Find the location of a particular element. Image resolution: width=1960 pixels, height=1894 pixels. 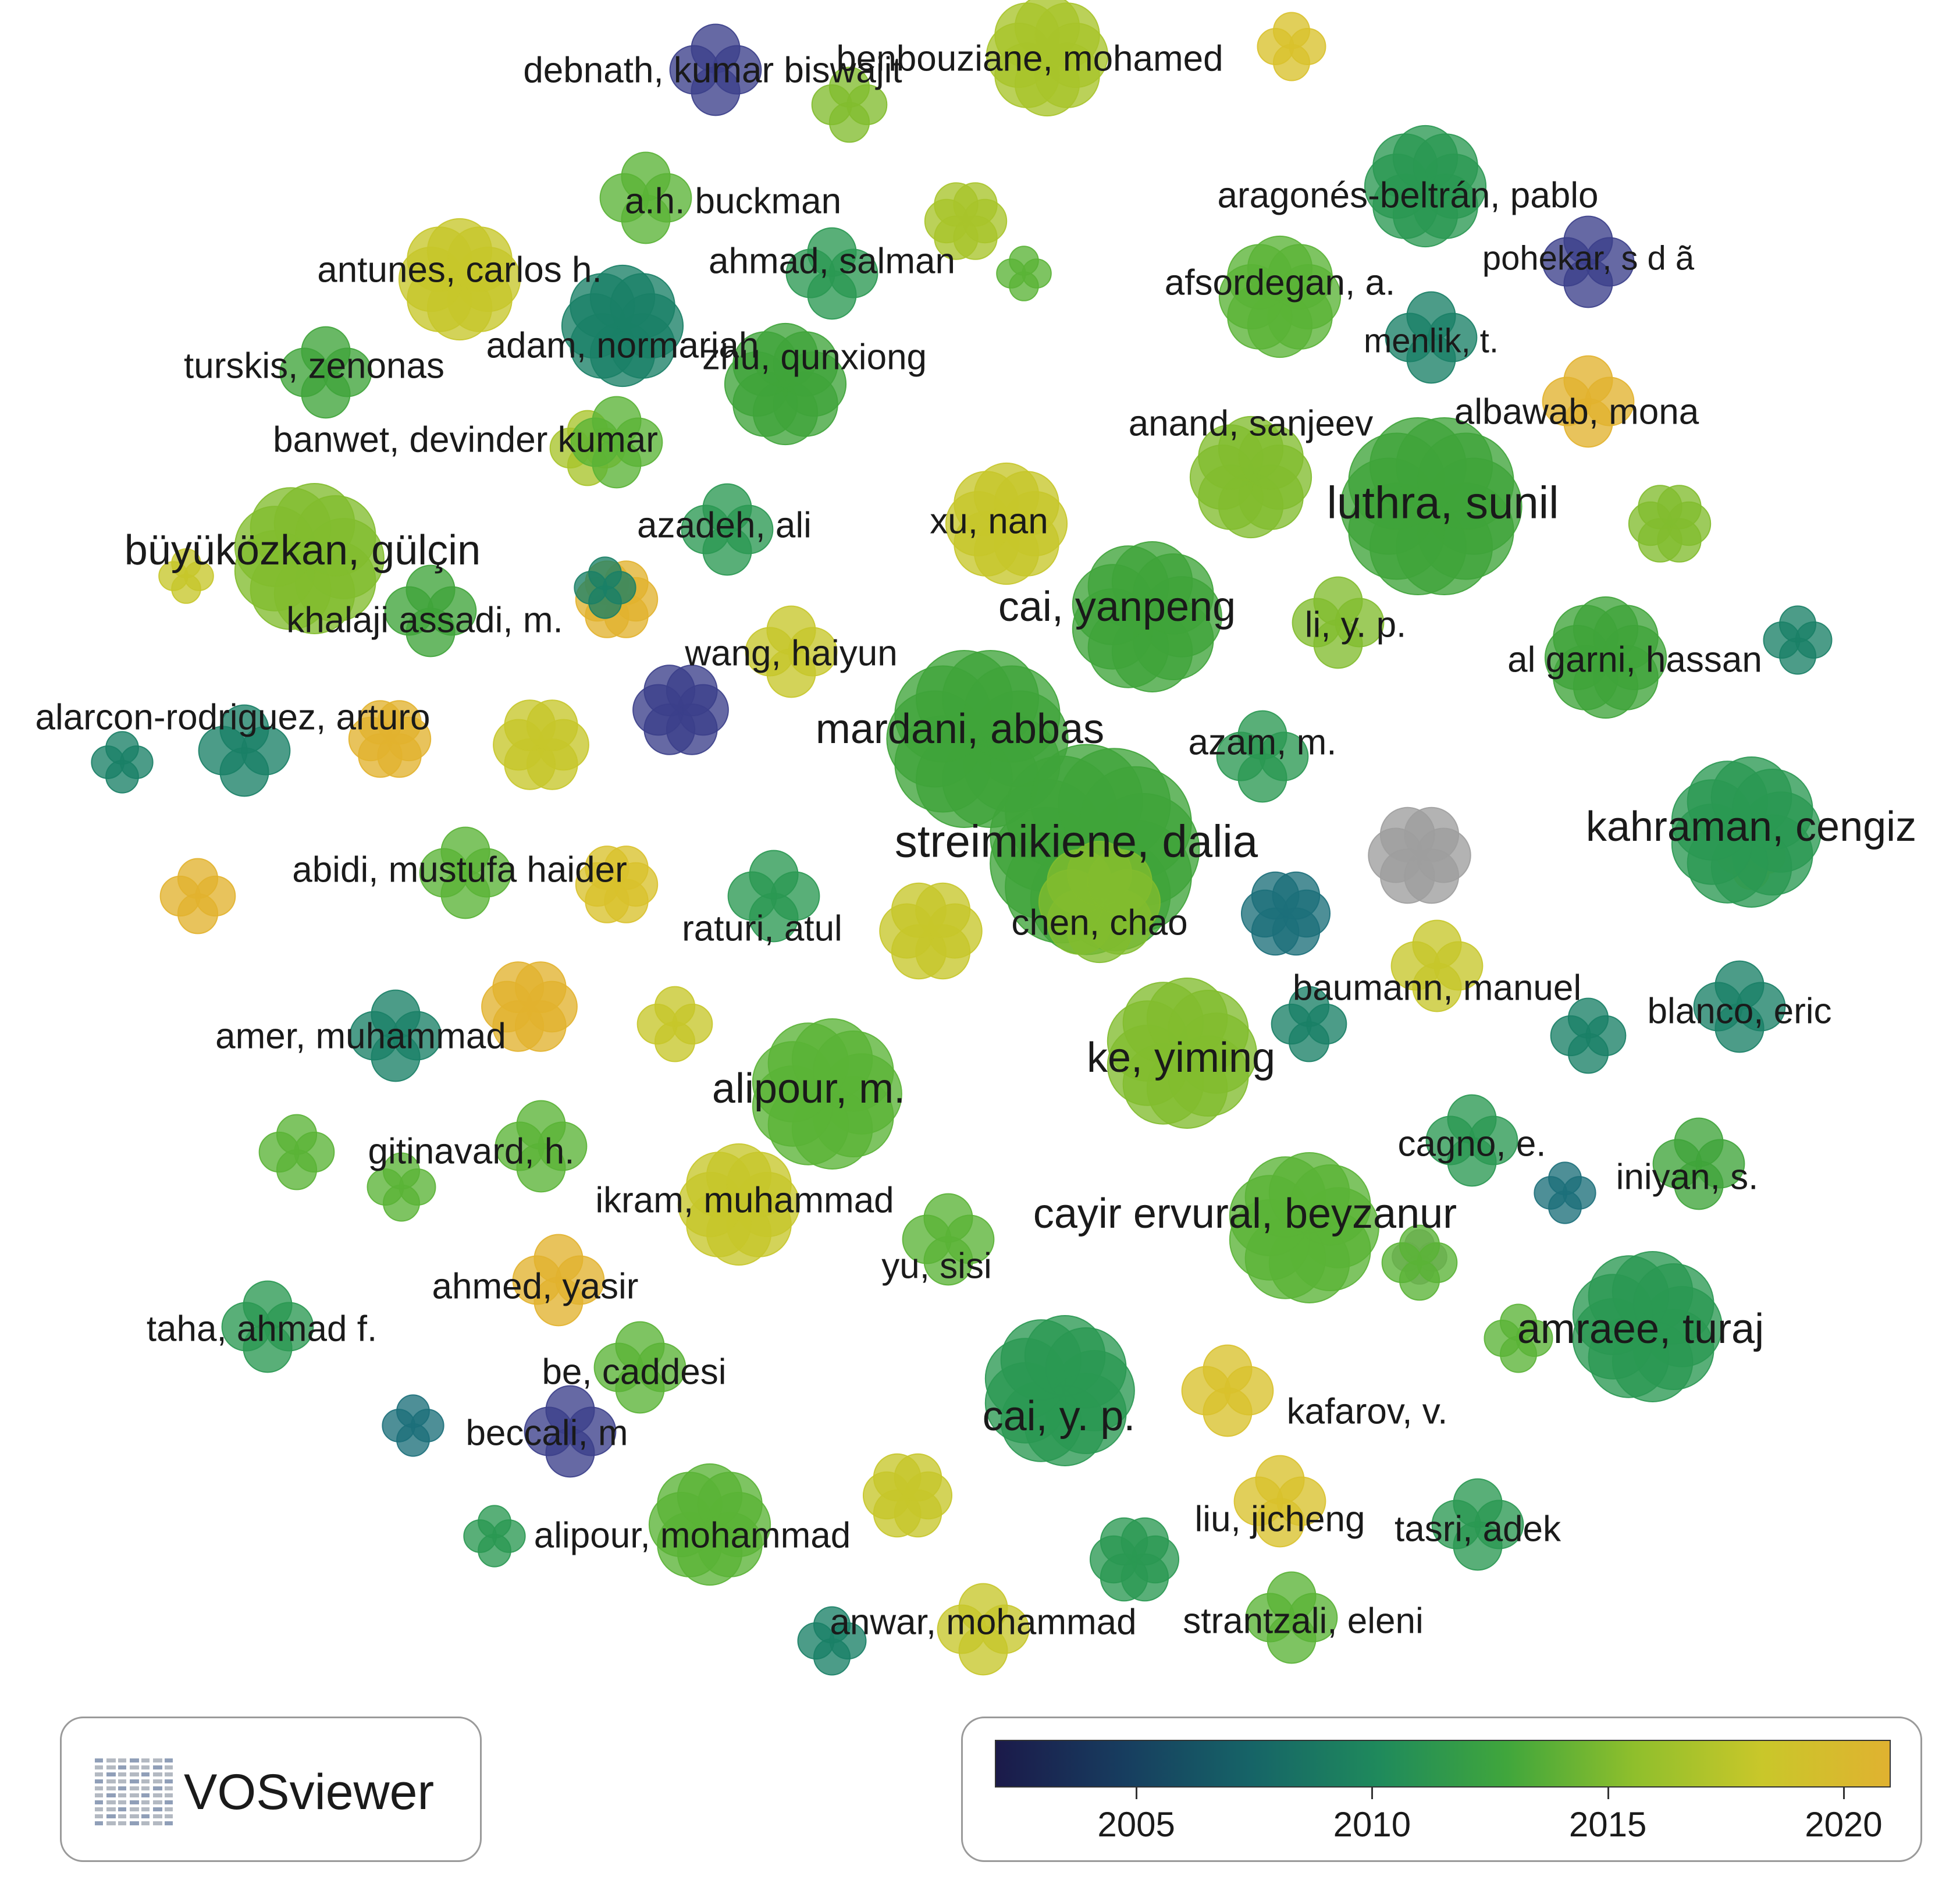

node-label: alipour, mohammad is located at coordinates (693, 1536).